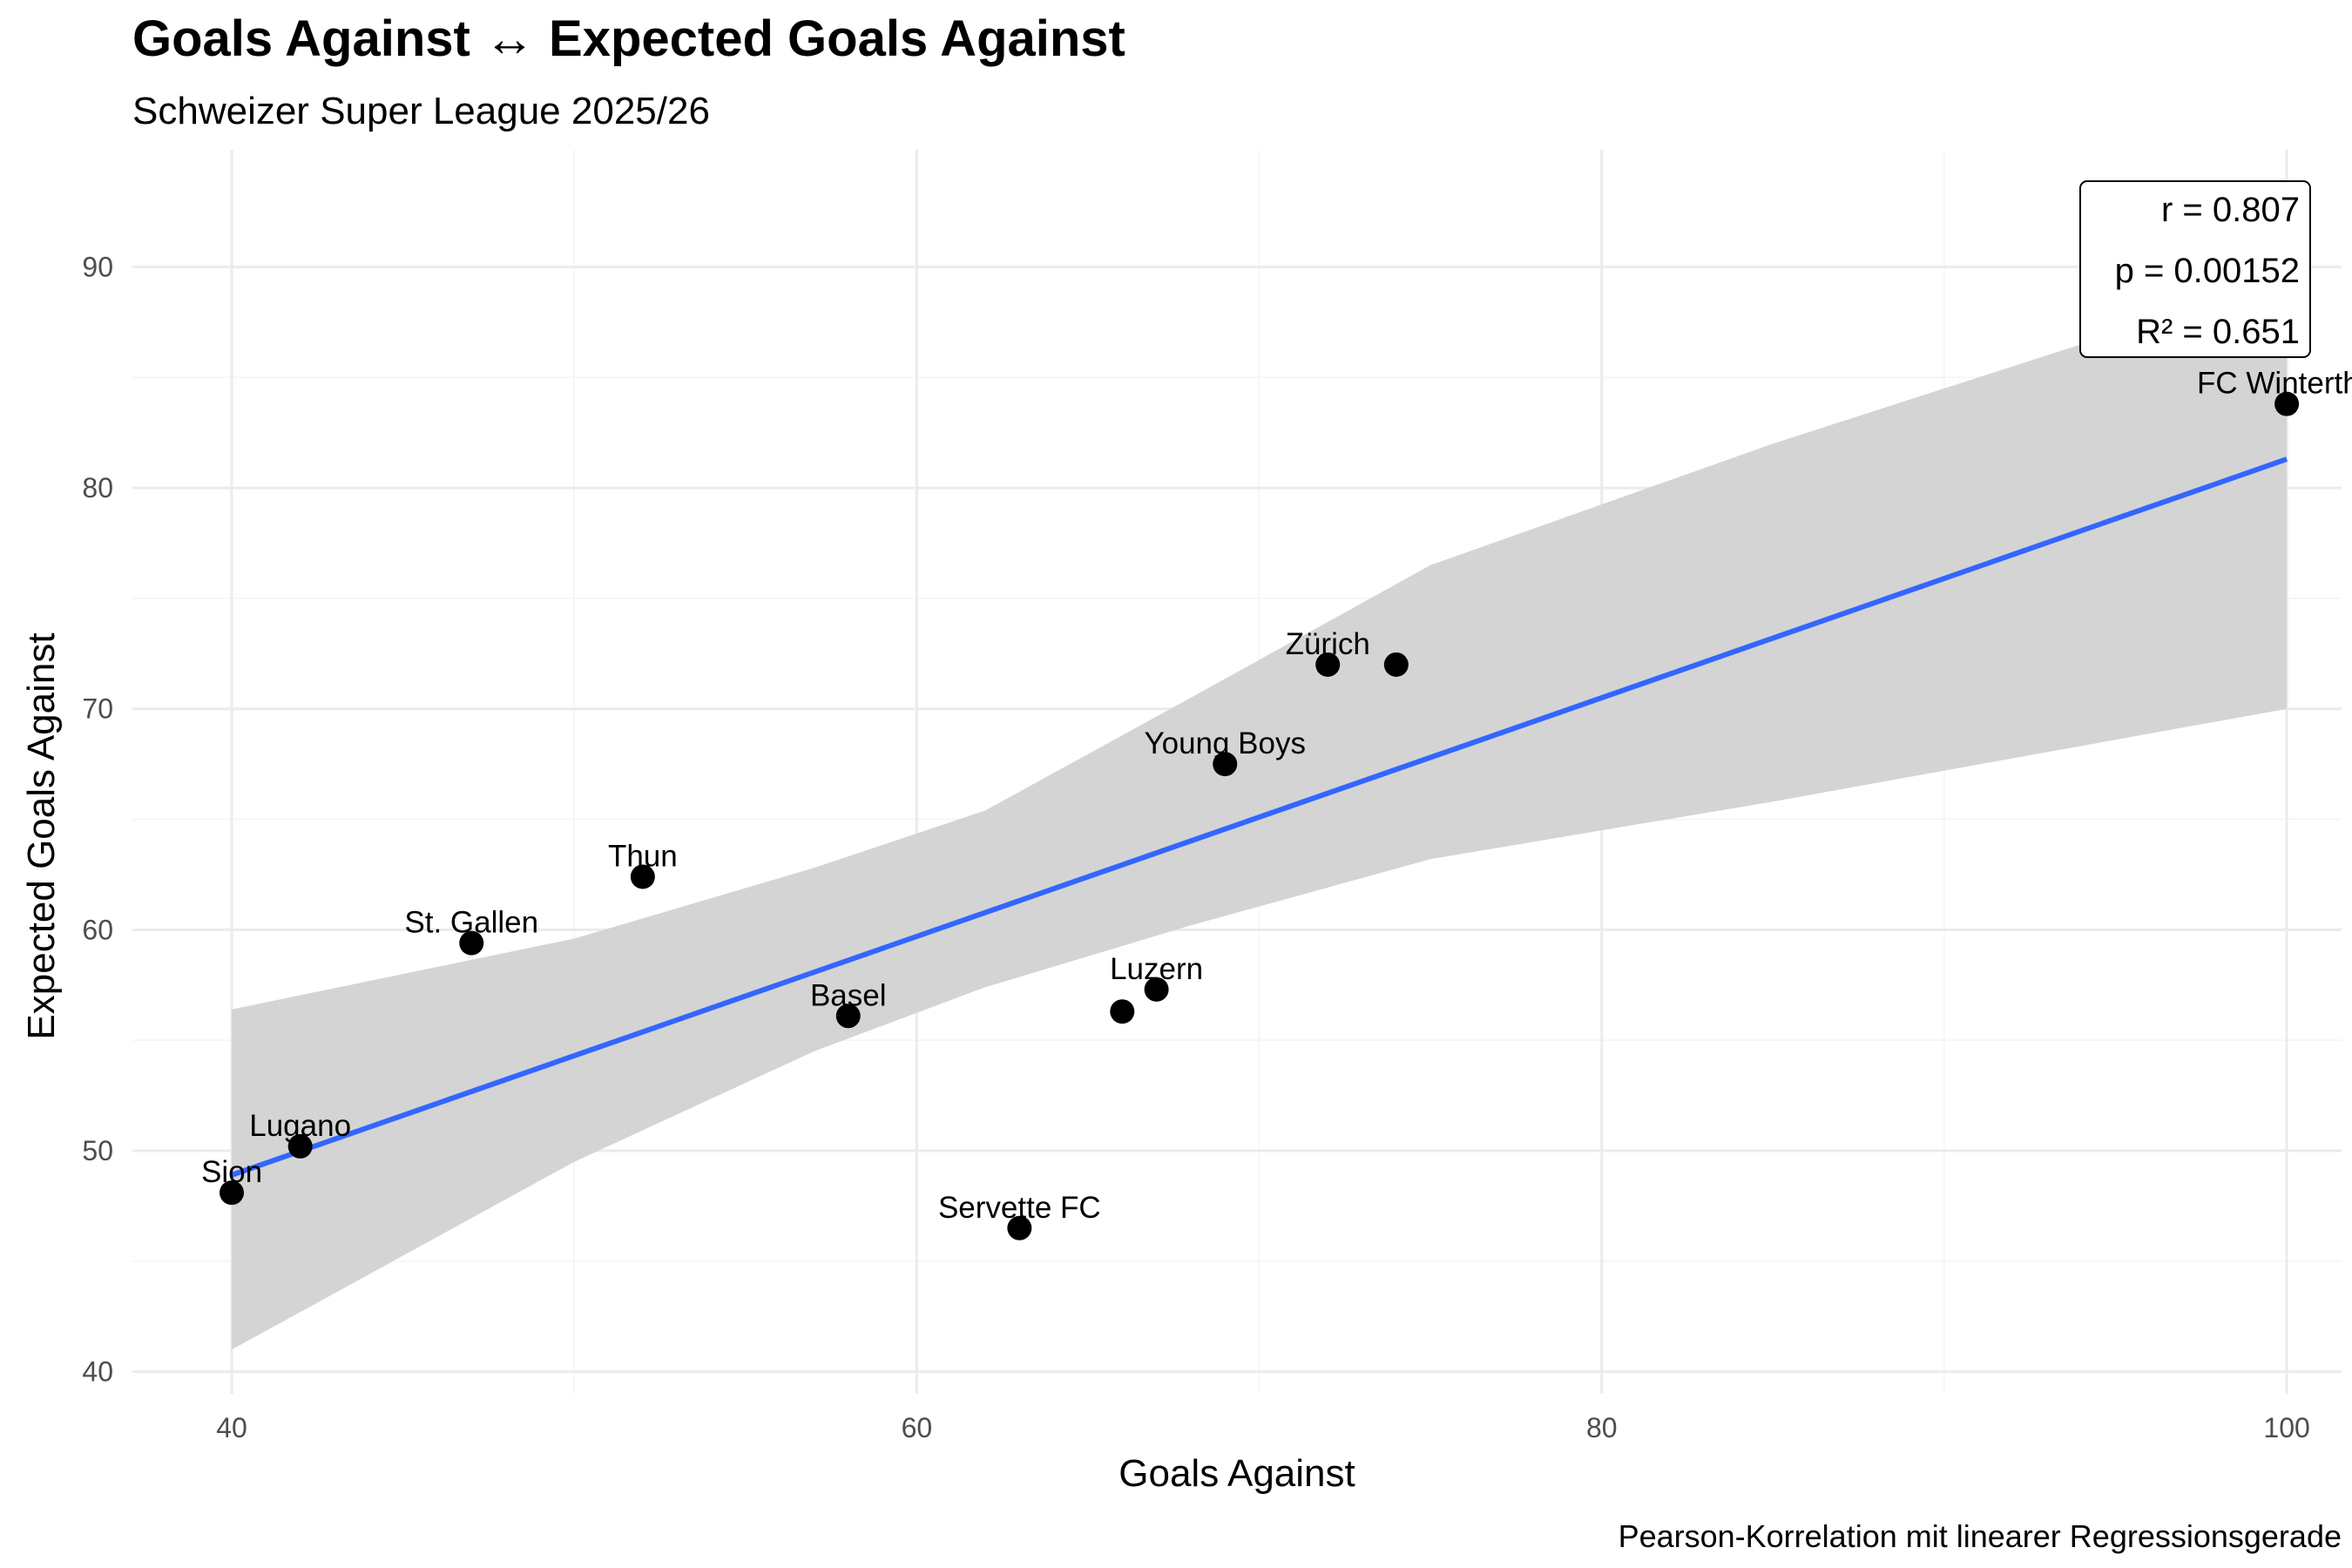 This screenshot has width=2352, height=1568. I want to click on point-label: Luzern, so click(1156, 969).